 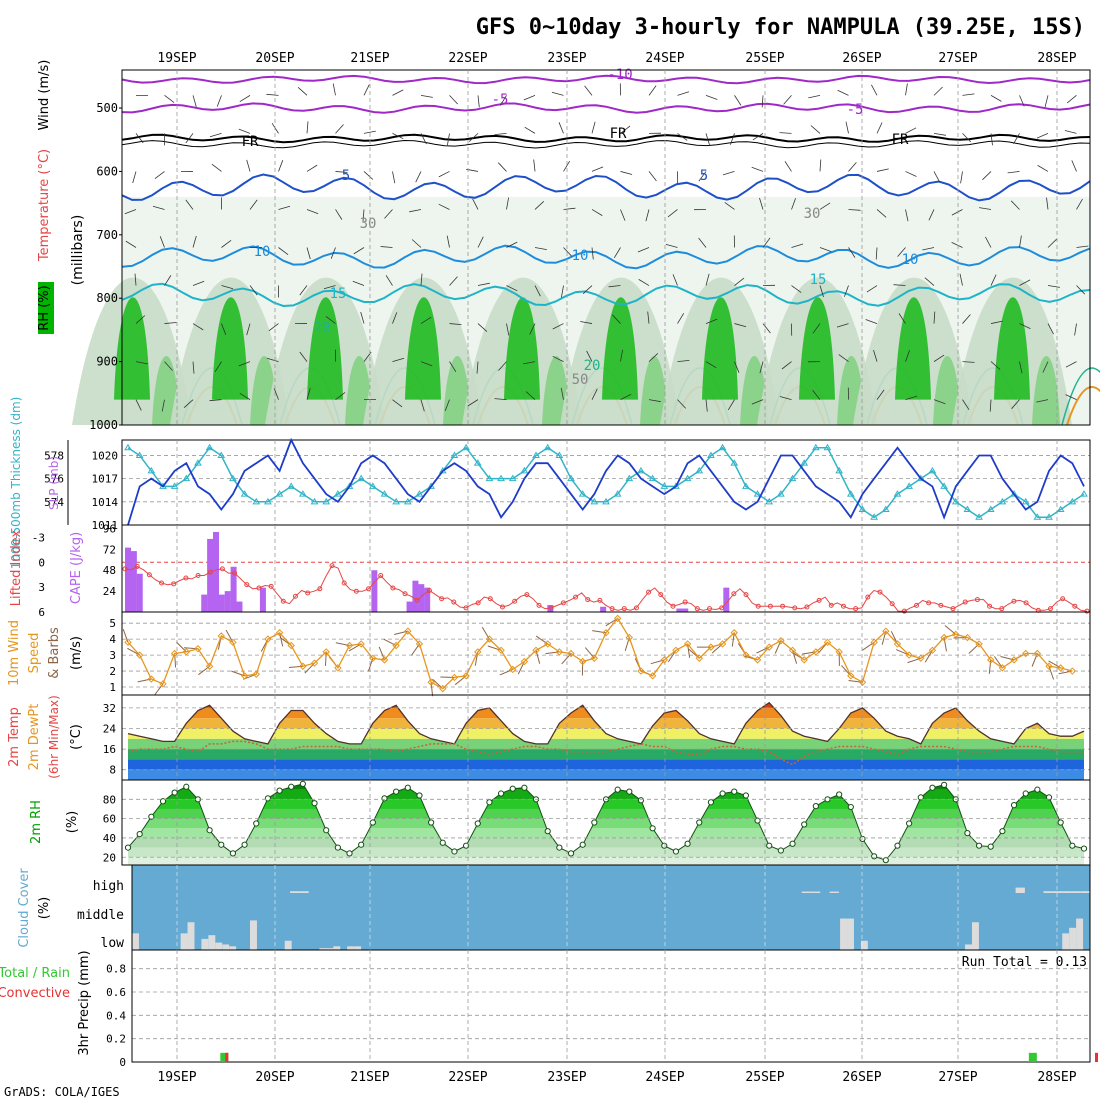 I want to click on cloud-level-label: low, so click(x=113, y=943).